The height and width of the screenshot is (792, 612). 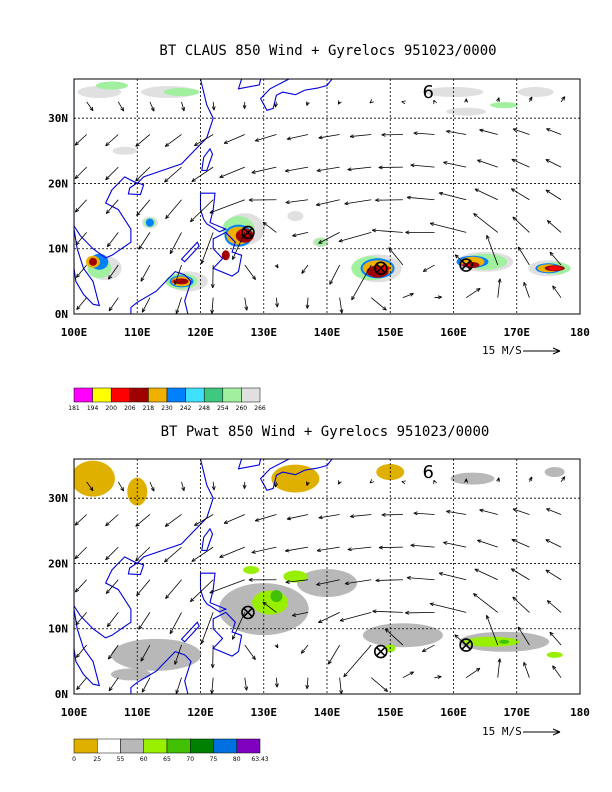 I want to click on colorbar-label: 254, so click(x=223, y=408).